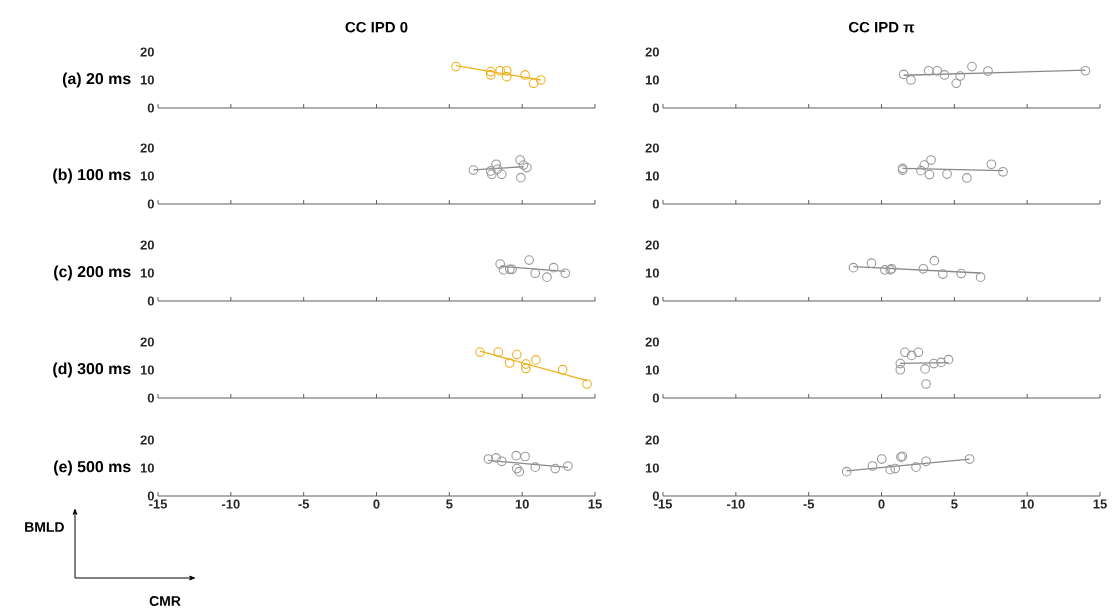 The image size is (1115, 612). What do you see at coordinates (881, 504) in the screenshot?
I see `x-tick-label: 0` at bounding box center [881, 504].